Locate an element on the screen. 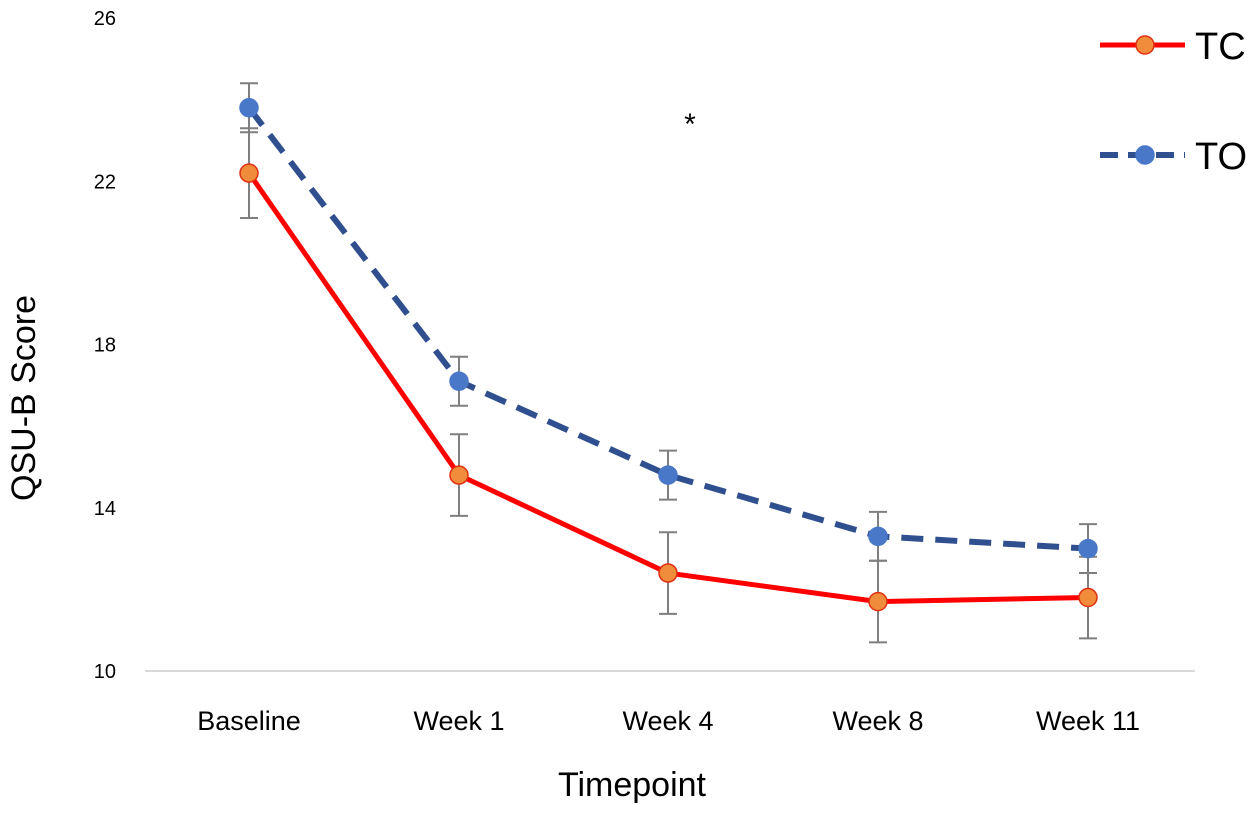  legend-label: TO is located at coordinates (1221, 157).